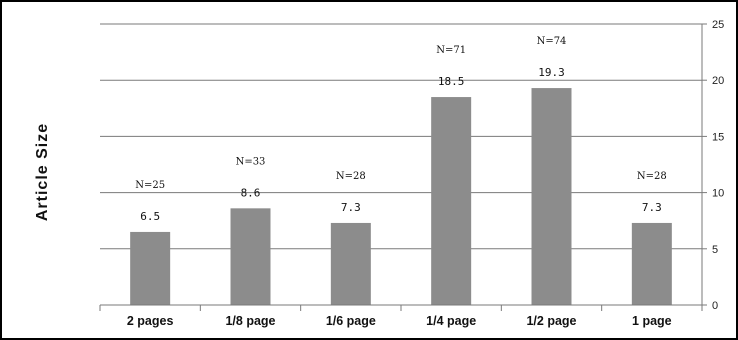 This screenshot has height=340, width=738. What do you see at coordinates (652, 321) in the screenshot?
I see `category-label: 1 page` at bounding box center [652, 321].